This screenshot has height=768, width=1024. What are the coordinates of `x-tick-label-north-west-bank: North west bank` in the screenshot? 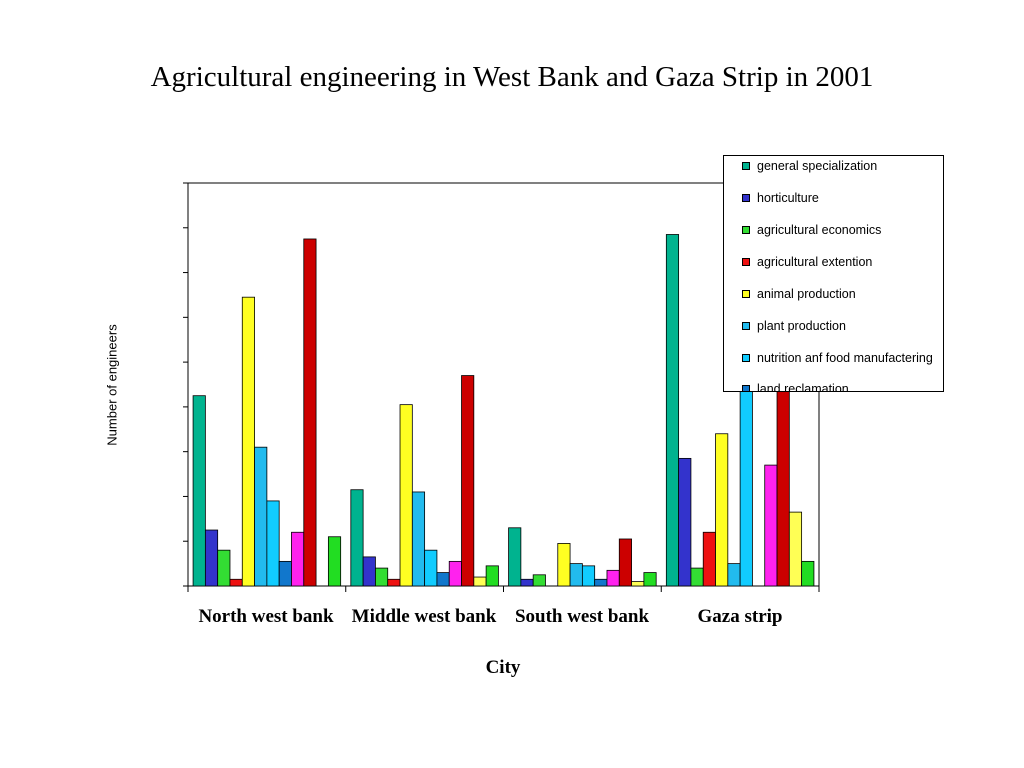 It's located at (266, 616).